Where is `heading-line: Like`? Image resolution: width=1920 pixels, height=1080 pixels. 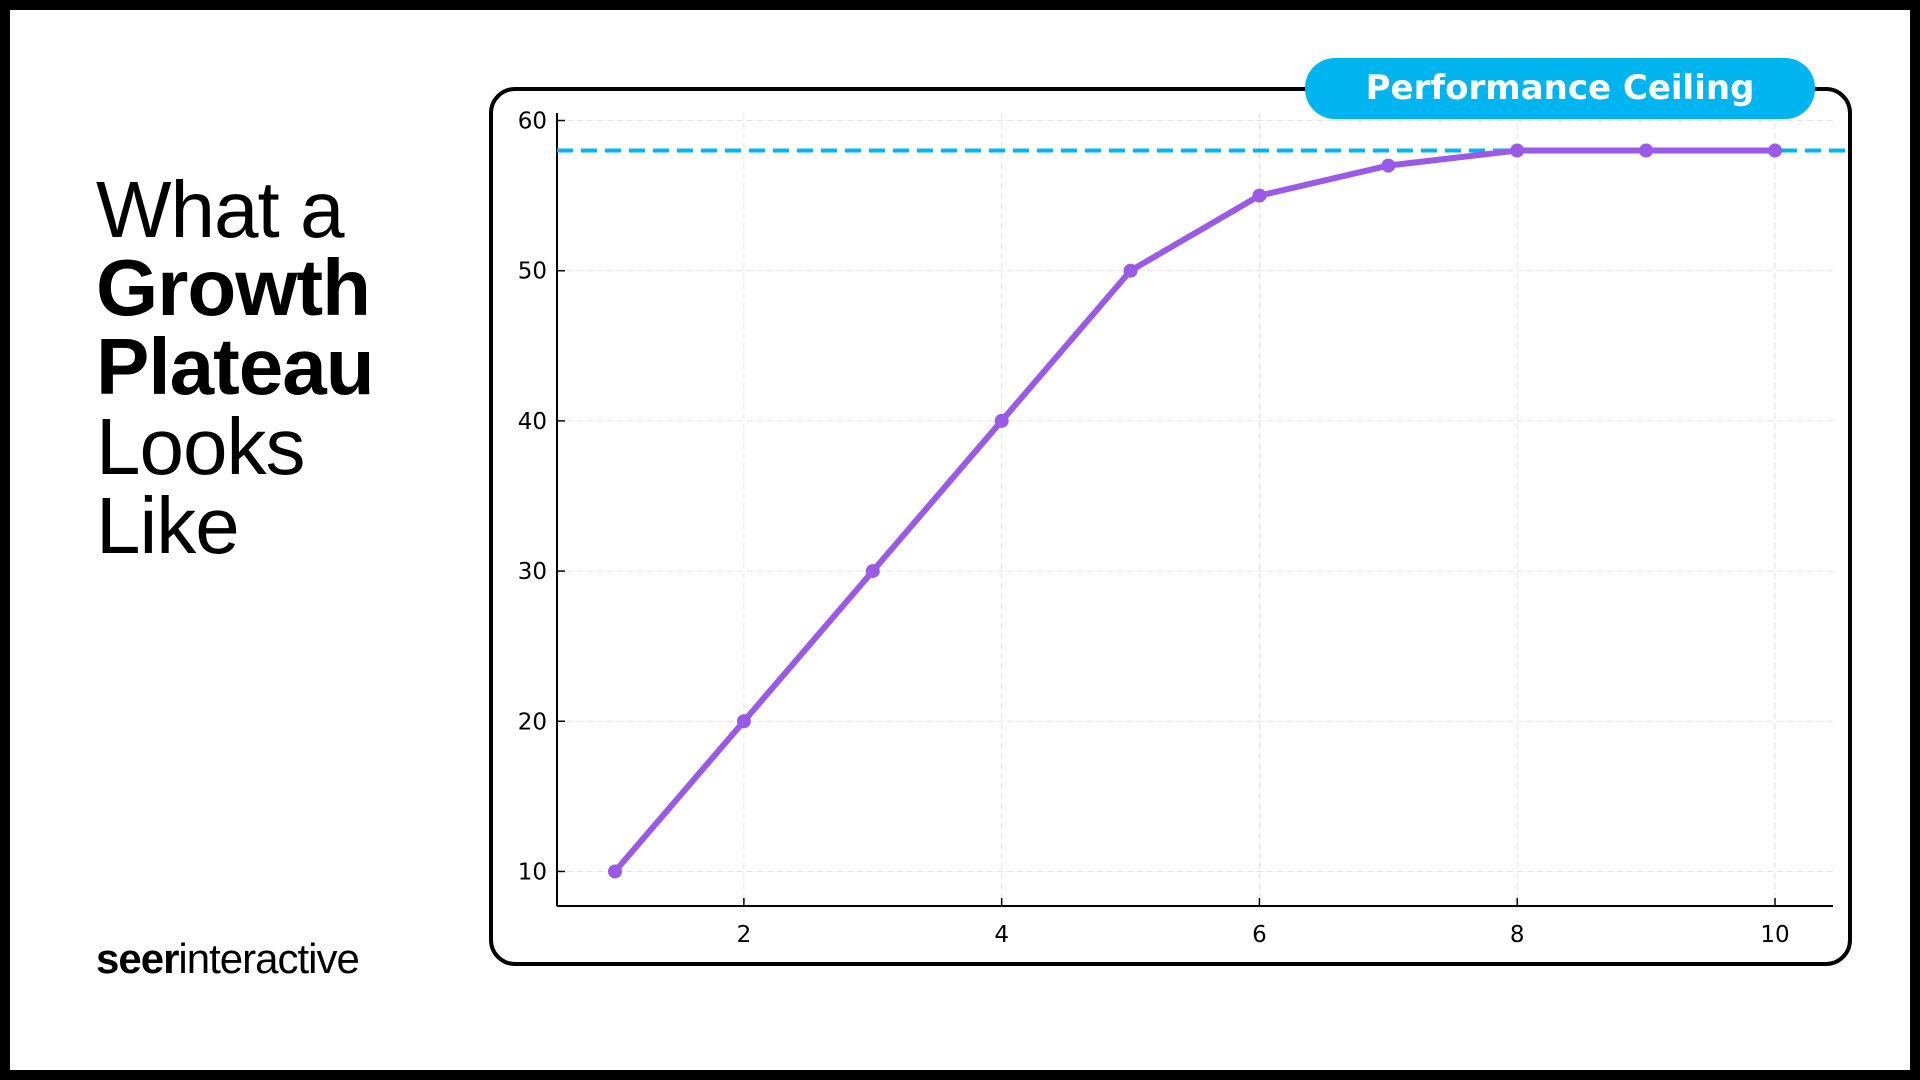 heading-line: Like is located at coordinates (168, 525).